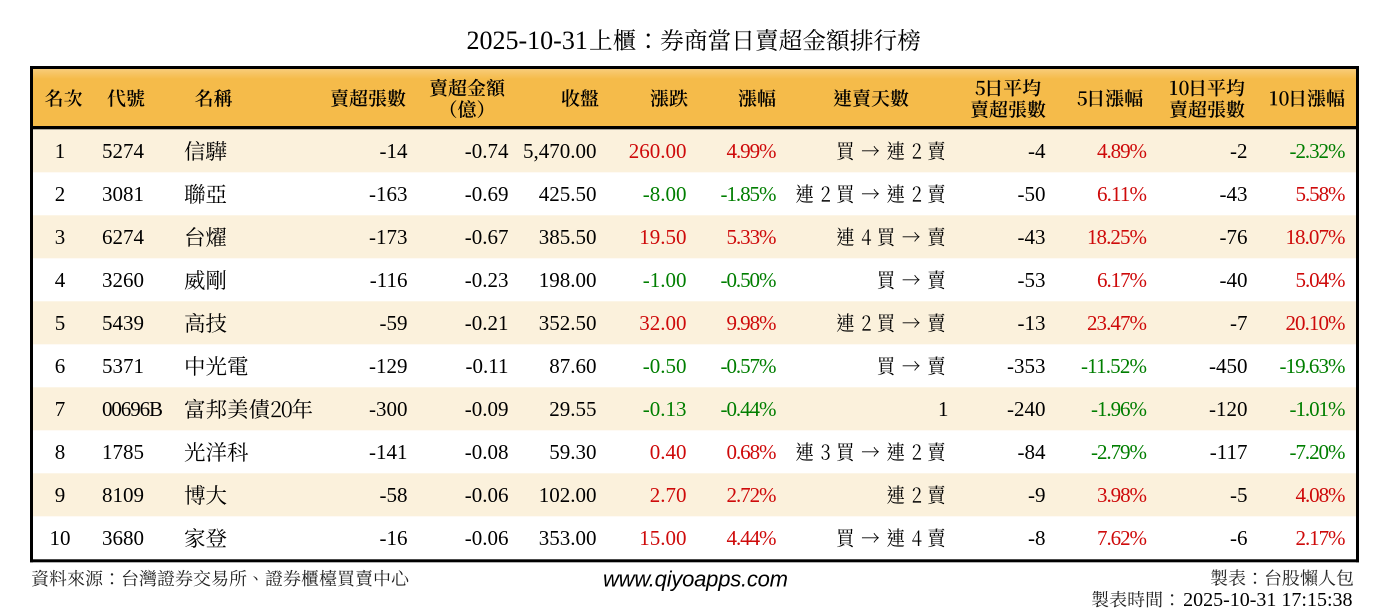  What do you see at coordinates (1037, 151) in the screenshot?
I see `svg-text: -4` at bounding box center [1037, 151].